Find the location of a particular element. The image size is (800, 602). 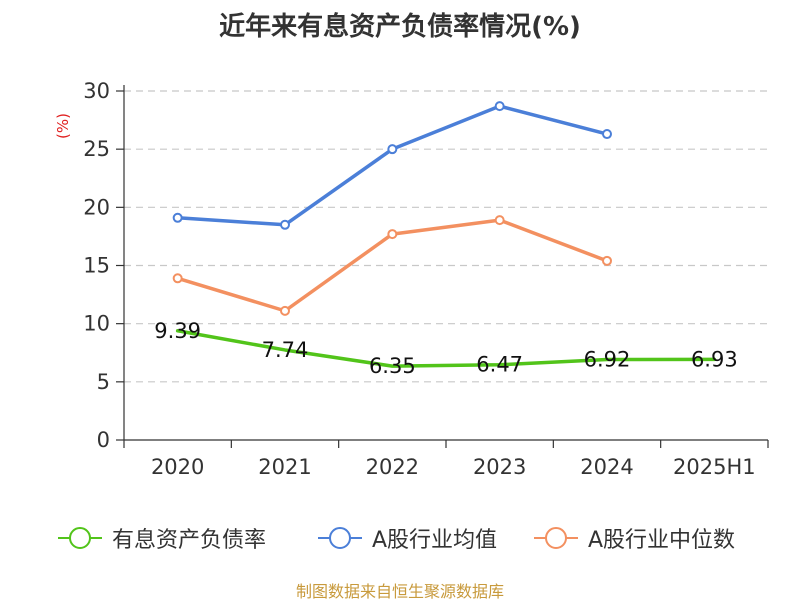

y-tick-label: 30 is located at coordinates (96, 91).